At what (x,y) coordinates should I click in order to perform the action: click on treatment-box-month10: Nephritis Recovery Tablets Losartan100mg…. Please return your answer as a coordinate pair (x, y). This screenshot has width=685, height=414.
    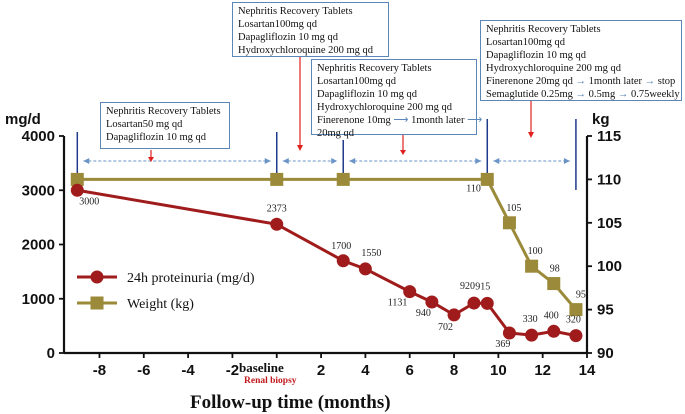
    Looking at the image, I should click on (581, 60).